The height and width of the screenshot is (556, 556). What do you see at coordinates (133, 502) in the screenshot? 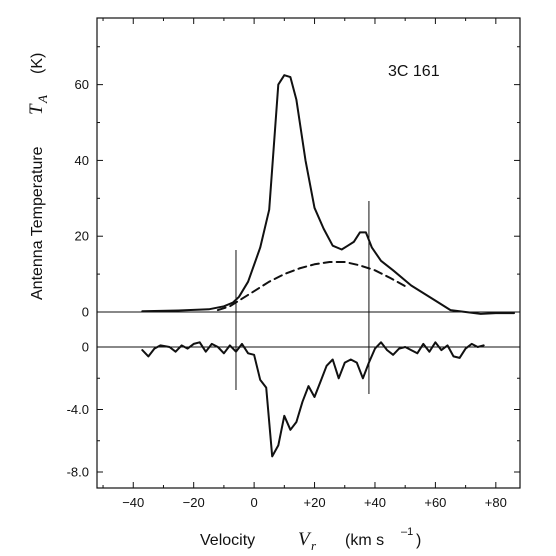
I see `x-tick-label: −40` at bounding box center [133, 502].